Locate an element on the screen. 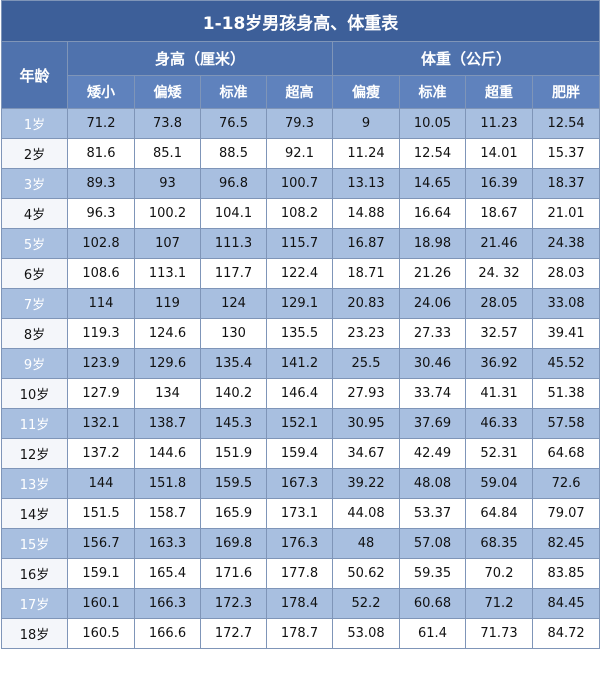 The height and width of the screenshot is (678, 600). value-cell: 132.1 is located at coordinates (101, 423).